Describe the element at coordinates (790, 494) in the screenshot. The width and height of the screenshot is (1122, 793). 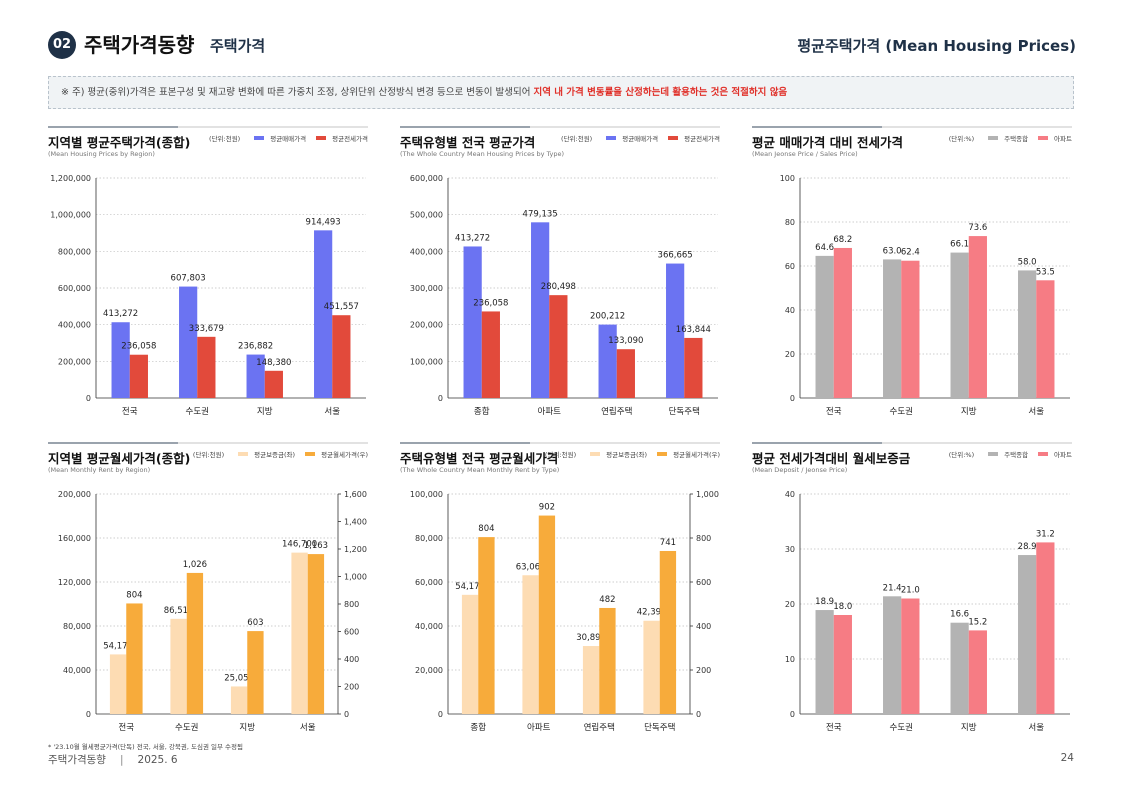
I see `y-tick-label: 40` at that location.